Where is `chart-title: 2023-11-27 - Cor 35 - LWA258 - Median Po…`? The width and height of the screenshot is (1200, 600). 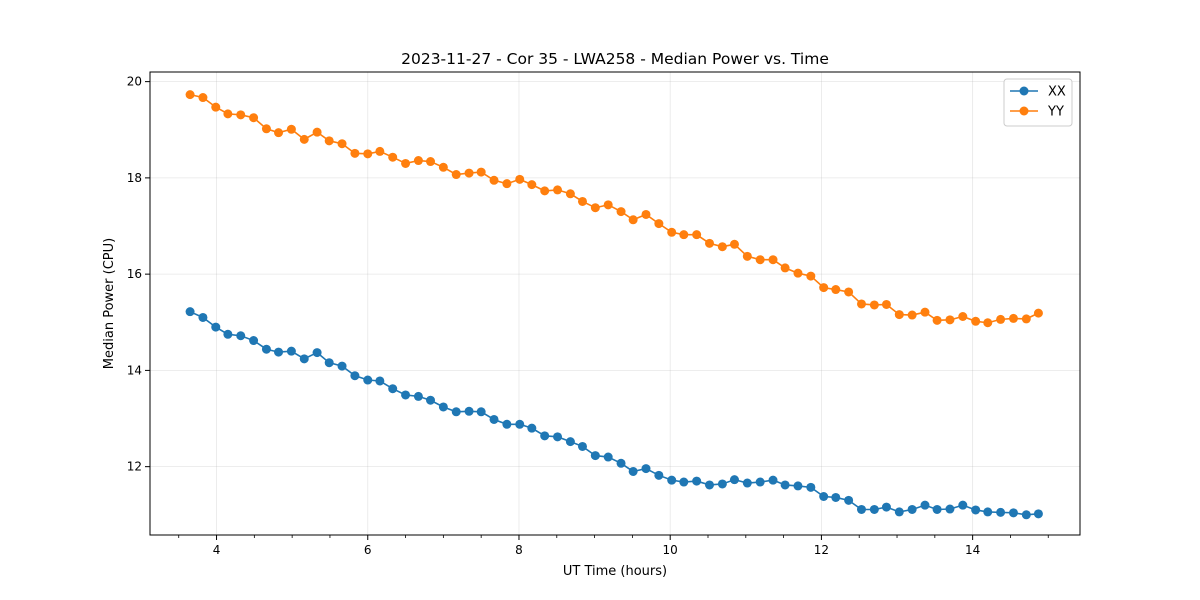
chart-title: 2023-11-27 - Cor 35 - LWA258 - Median Po… is located at coordinates (615, 59).